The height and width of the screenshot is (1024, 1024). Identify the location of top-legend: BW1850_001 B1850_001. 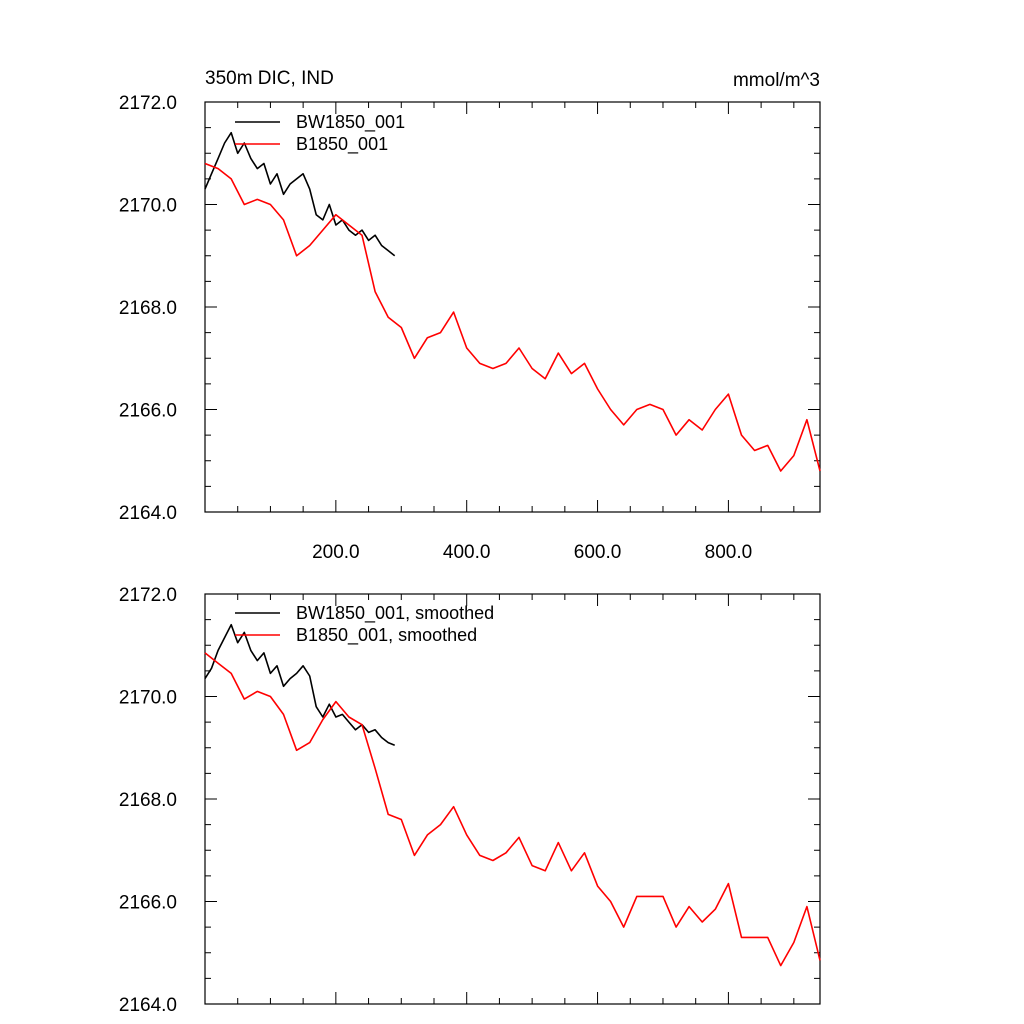
(320, 133).